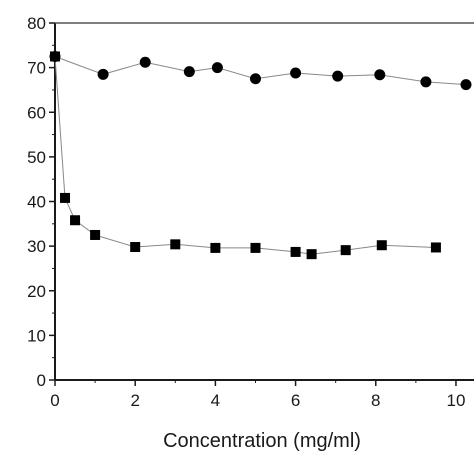 The image size is (474, 474). Describe the element at coordinates (257, 395) in the screenshot. I see `x-axis-ticks: 0 2 4 6 8 10` at that location.